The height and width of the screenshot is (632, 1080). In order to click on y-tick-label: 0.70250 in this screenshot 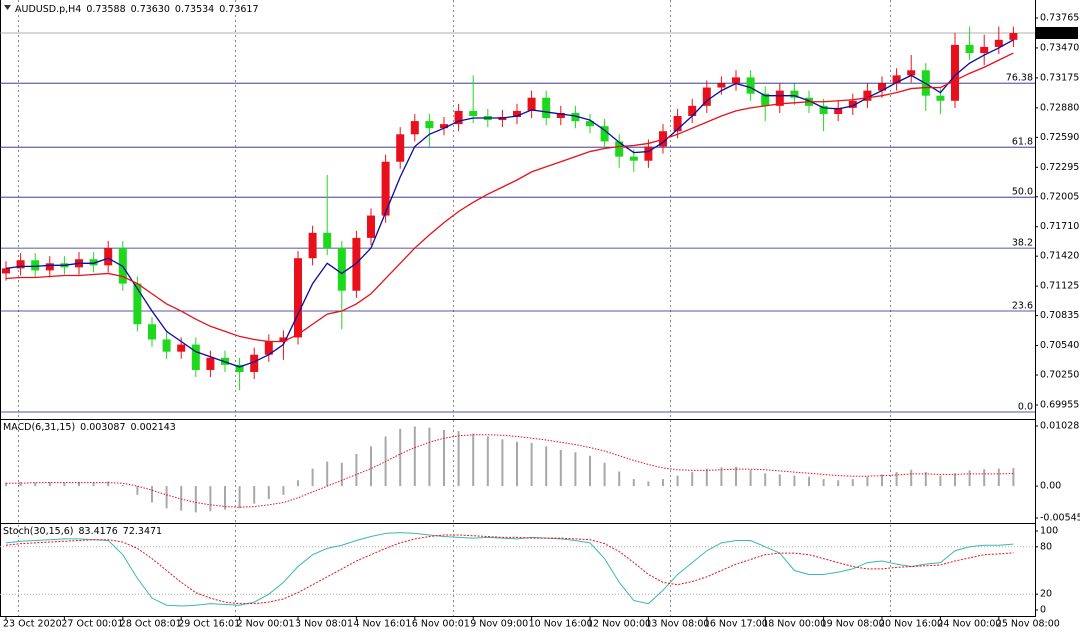, I will do `click(1059, 375)`.